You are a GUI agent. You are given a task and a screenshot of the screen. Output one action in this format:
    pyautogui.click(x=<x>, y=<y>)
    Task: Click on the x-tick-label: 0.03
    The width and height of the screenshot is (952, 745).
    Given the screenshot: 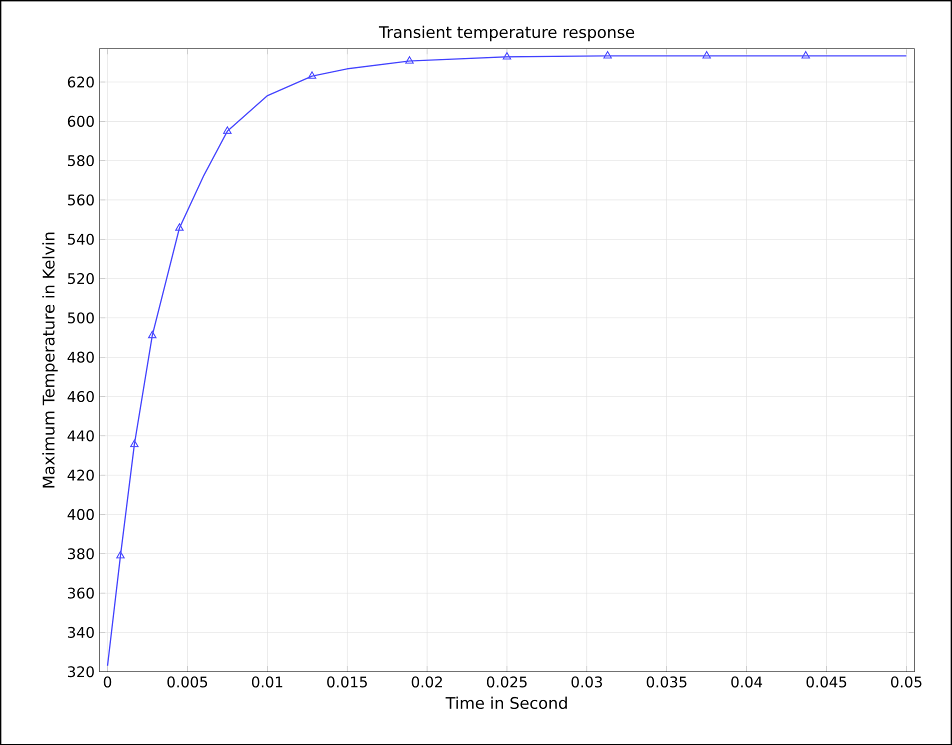 What is the action you would take?
    pyautogui.click(x=587, y=682)
    